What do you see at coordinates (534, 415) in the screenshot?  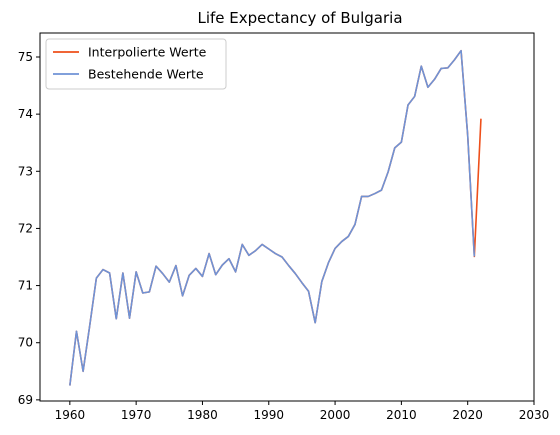 I see `x-tick-label: 2030` at bounding box center [534, 415].